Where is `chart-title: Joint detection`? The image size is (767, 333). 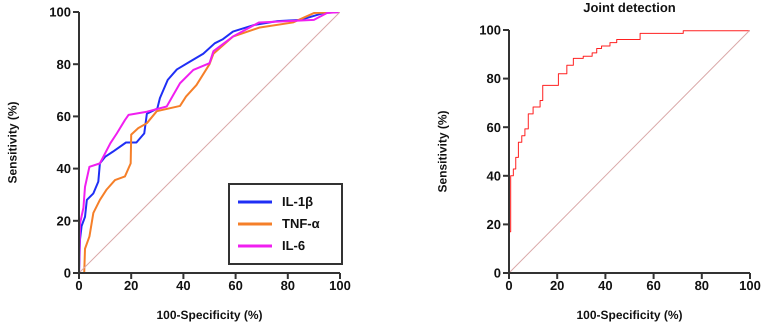 chart-title: Joint detection is located at coordinates (629, 7).